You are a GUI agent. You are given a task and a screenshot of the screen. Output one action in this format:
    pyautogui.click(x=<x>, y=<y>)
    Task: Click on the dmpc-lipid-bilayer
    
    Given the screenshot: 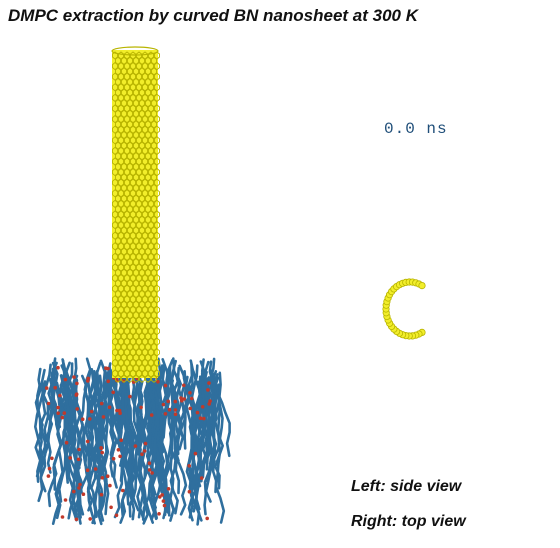 What is the action you would take?
    pyautogui.click(x=132, y=441)
    